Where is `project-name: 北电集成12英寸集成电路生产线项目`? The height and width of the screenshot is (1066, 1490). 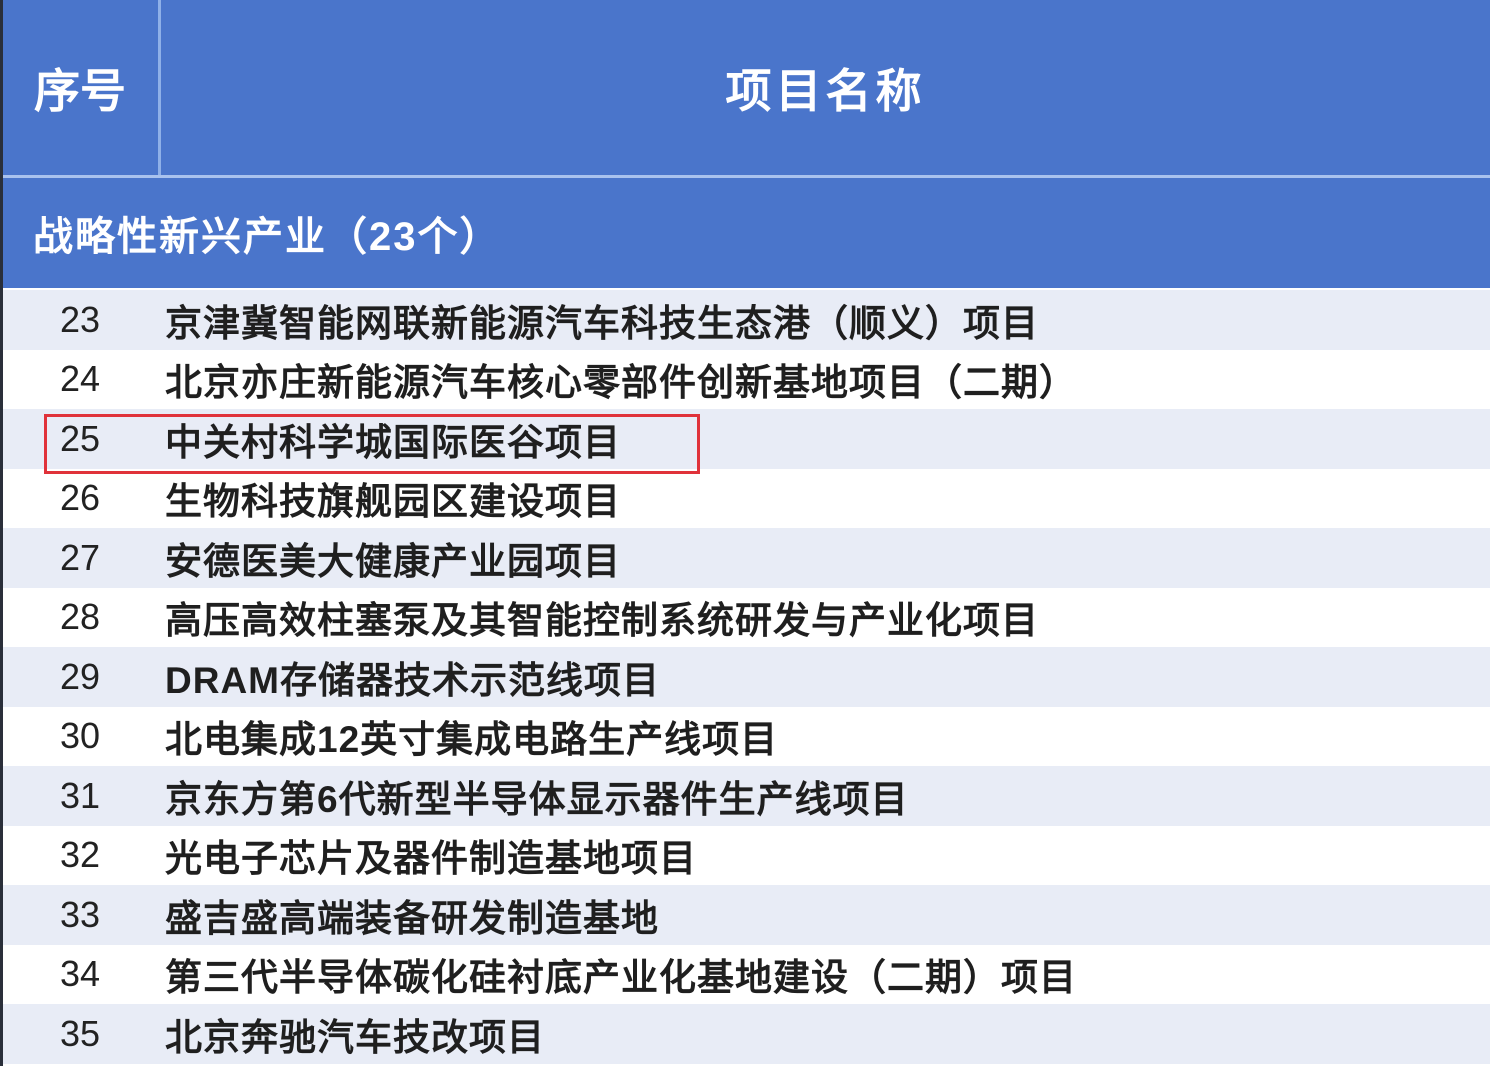 project-name: 北电集成12英寸集成电路生产线项目 is located at coordinates (472, 740).